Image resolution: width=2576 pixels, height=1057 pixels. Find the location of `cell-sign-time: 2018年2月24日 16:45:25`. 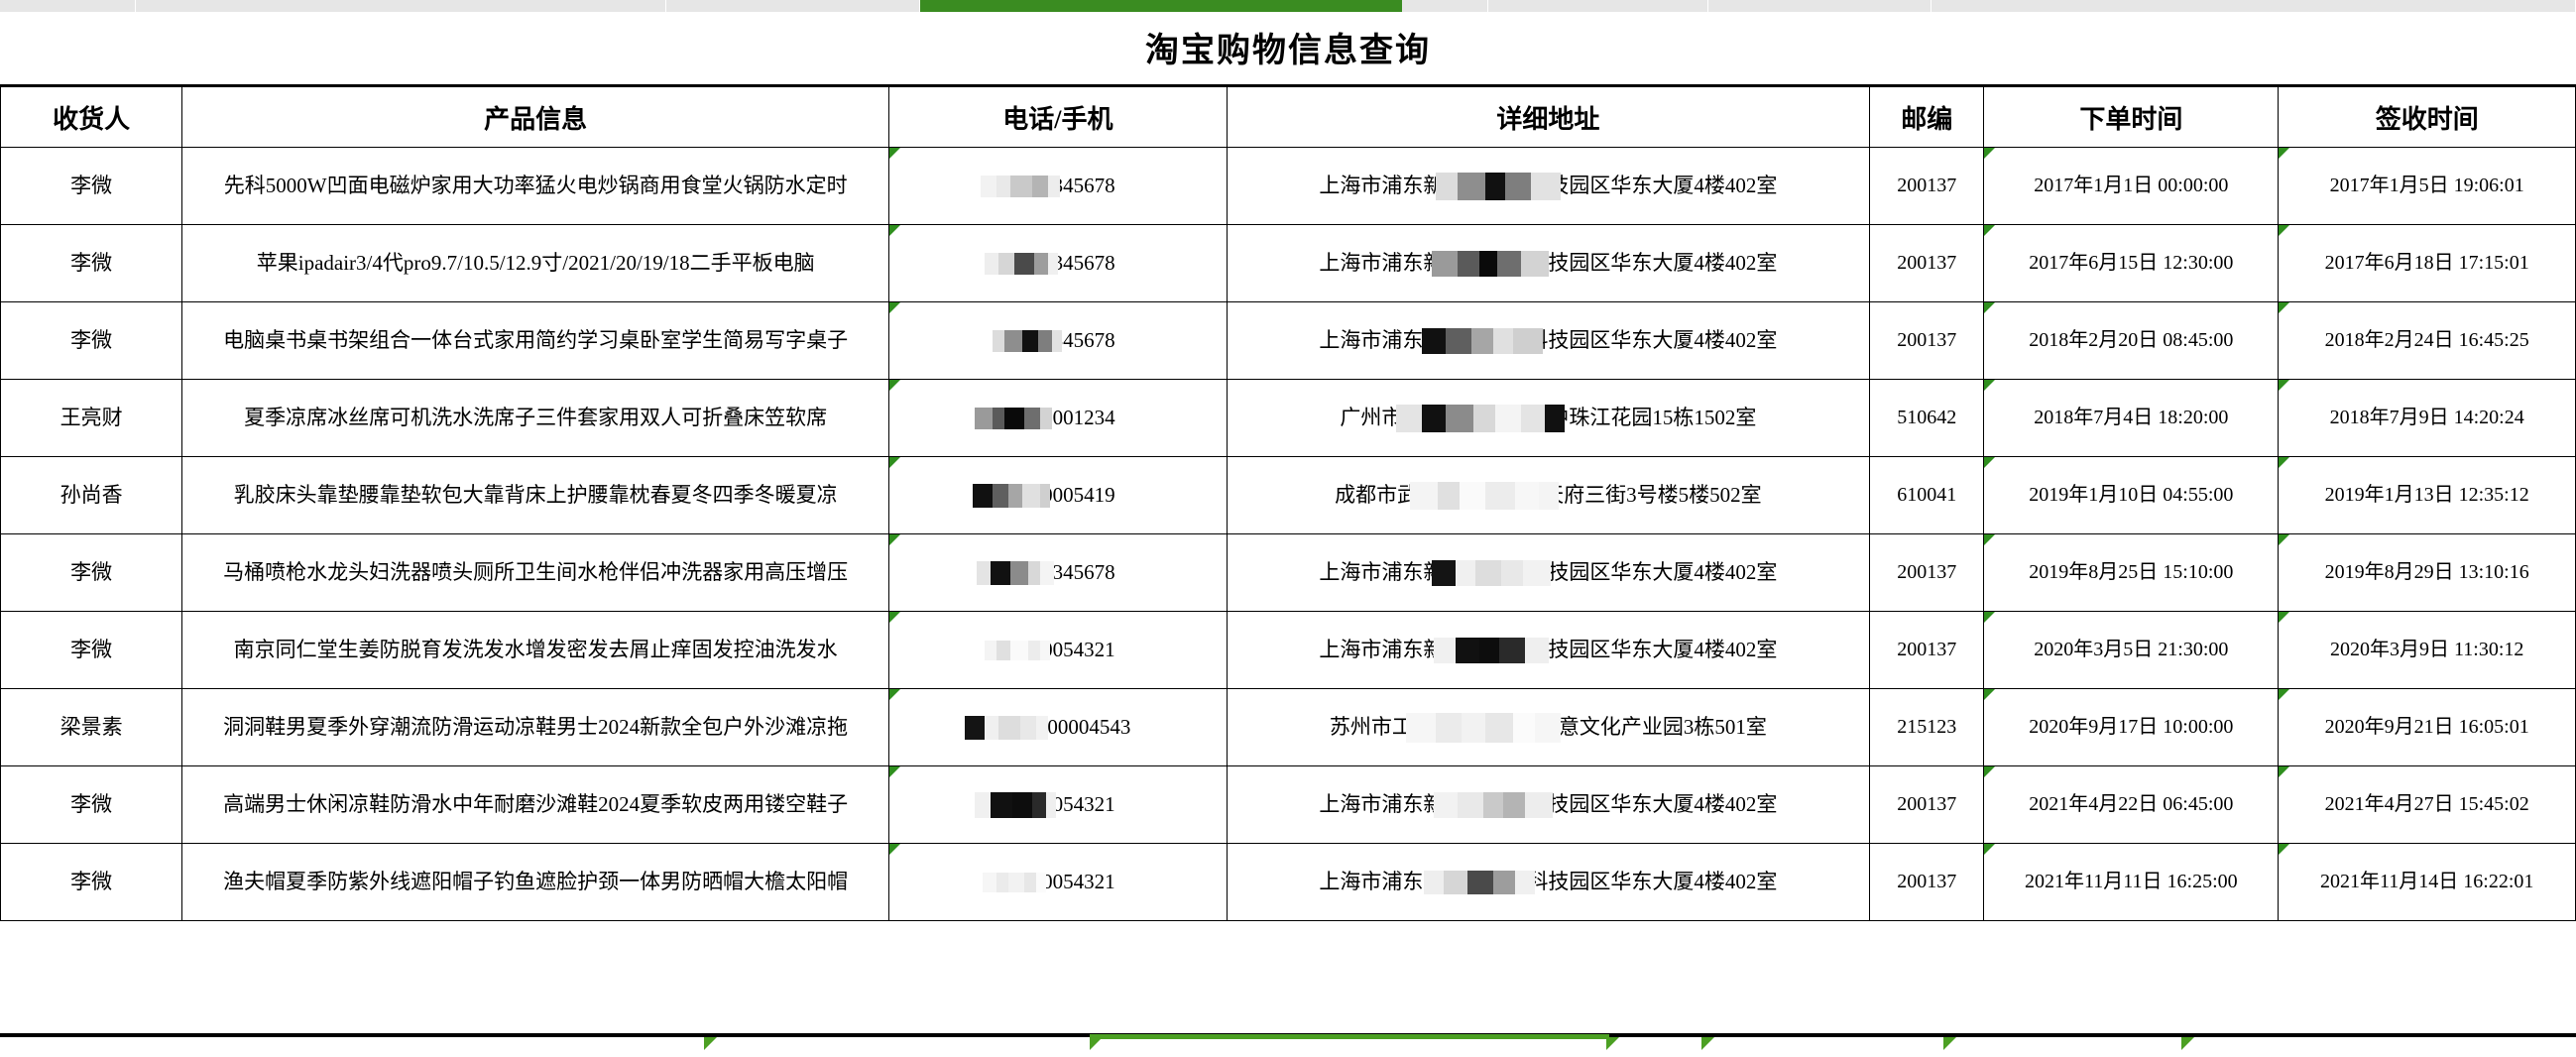

cell-sign-time: 2018年2月24日 16:45:25 is located at coordinates (2427, 340).